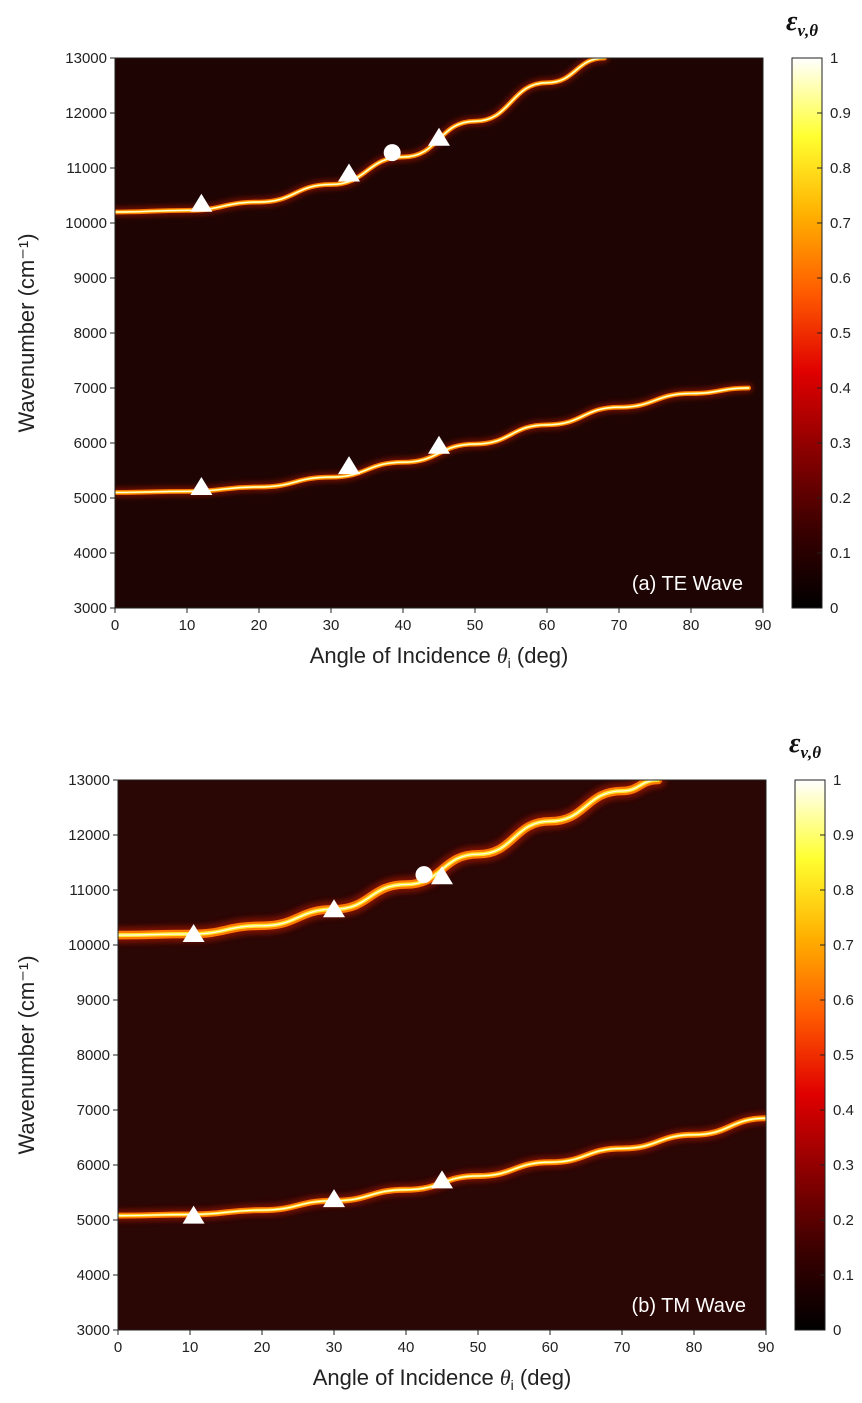  Describe the element at coordinates (689, 1306) in the screenshot. I see `panel-label: (b) TM Wave` at that location.